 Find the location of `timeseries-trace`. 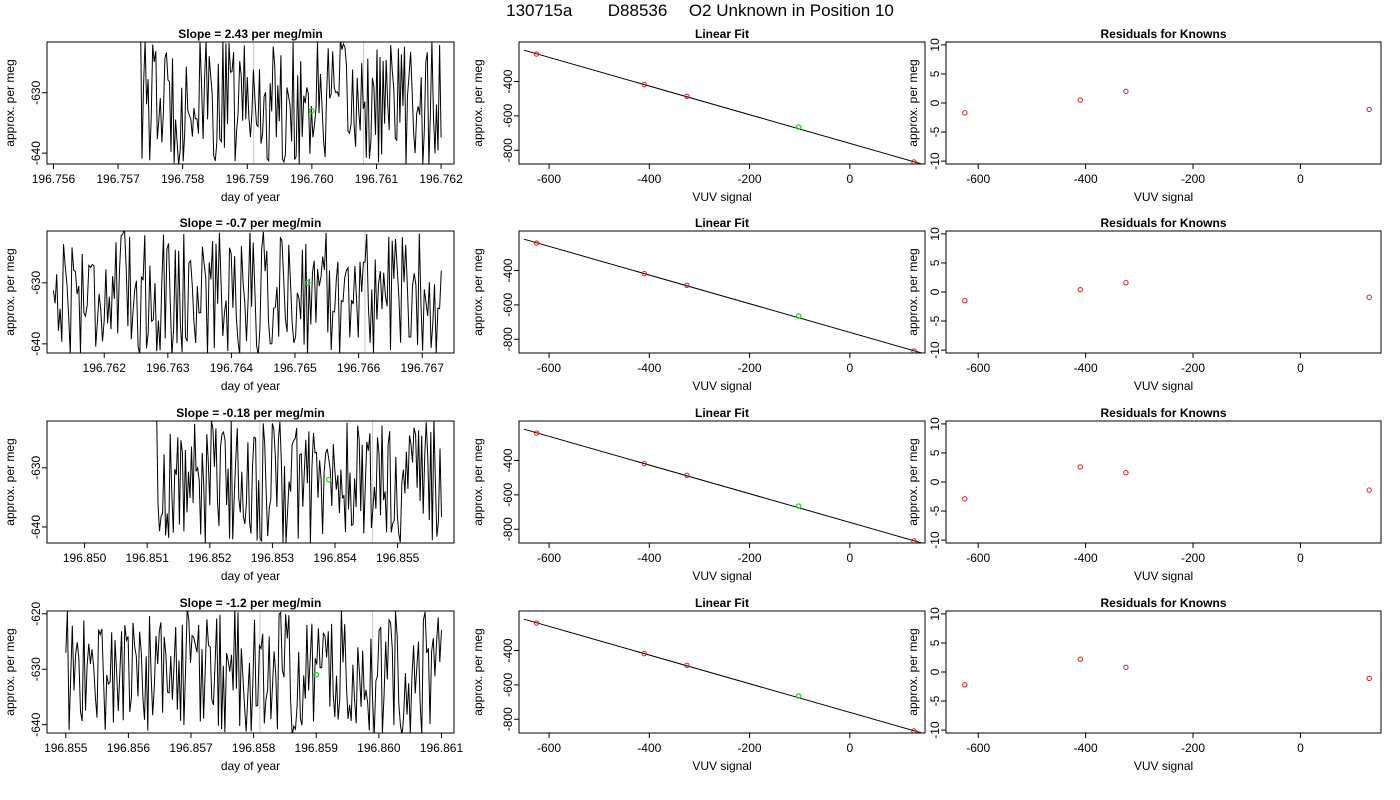

timeseries-trace is located at coordinates (247, 292).